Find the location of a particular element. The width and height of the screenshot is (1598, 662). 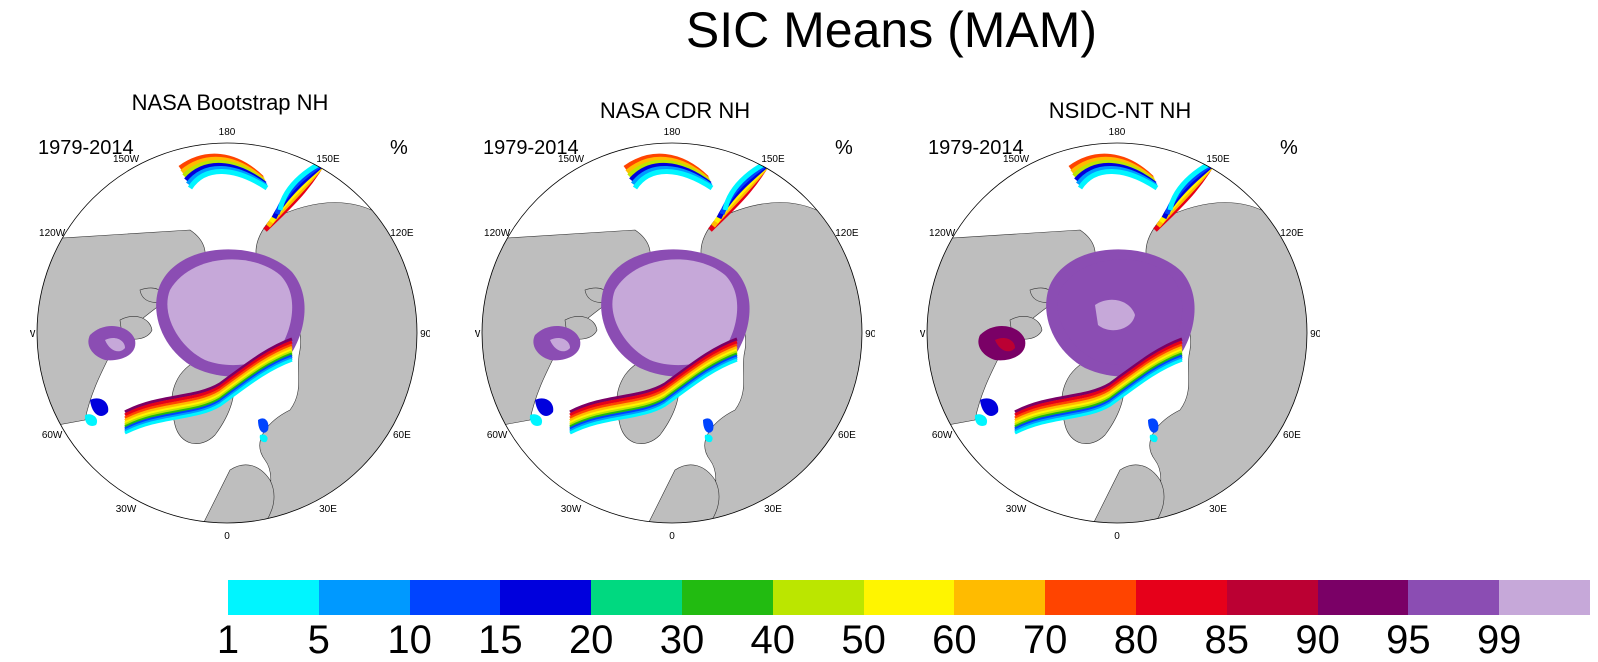

colorbar-tick-label: 85 is located at coordinates (1227, 640).